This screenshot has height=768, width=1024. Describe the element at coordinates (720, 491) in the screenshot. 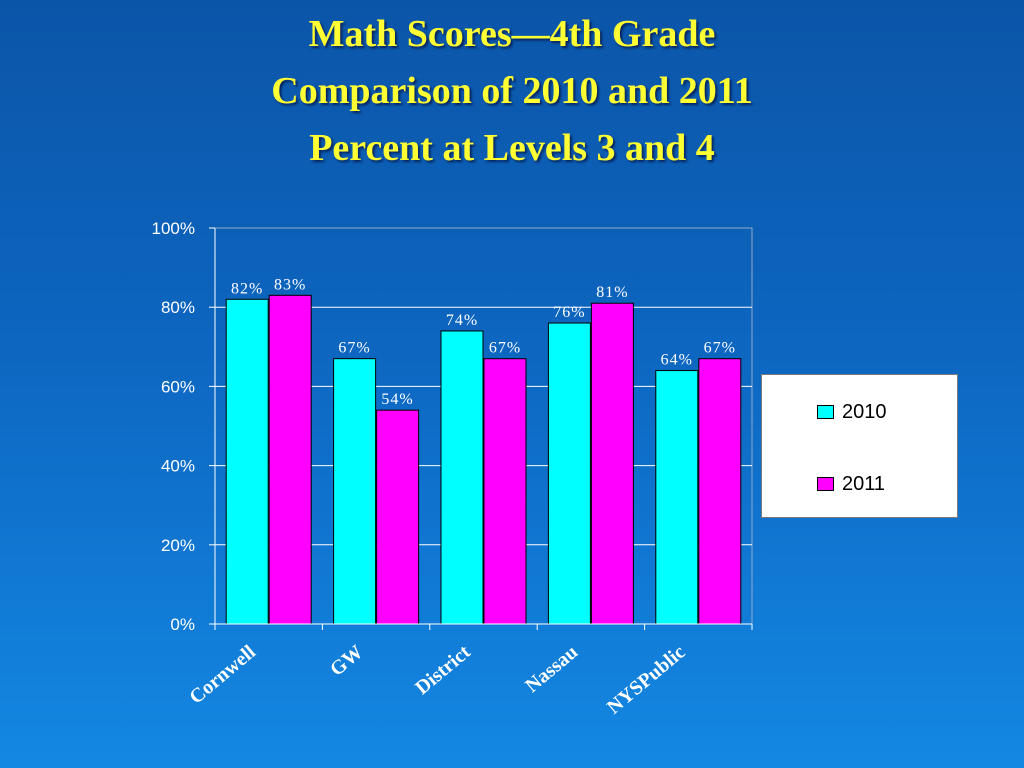

I see `bar-2011-nyspublic` at that location.